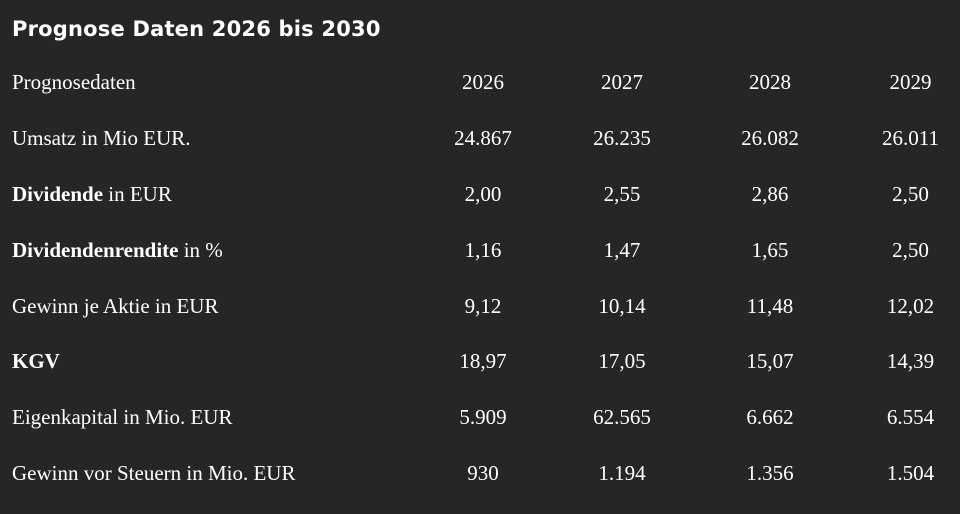 This screenshot has height=514, width=960. Describe the element at coordinates (770, 82) in the screenshot. I see `header-year-2028: 2028` at that location.